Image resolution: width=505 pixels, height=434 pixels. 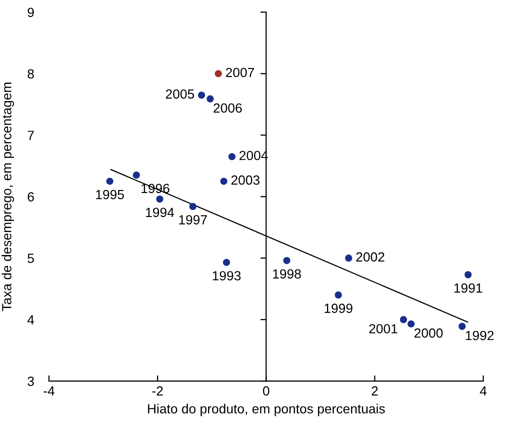 I want to click on annotation: 2002, so click(x=370, y=257).